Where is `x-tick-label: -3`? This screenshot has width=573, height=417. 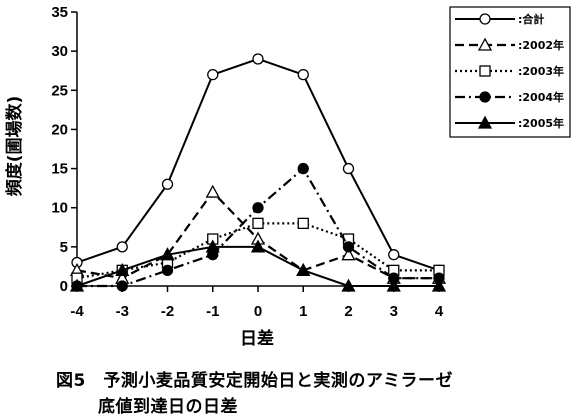
x-tick-label: -3 is located at coordinates (122, 311).